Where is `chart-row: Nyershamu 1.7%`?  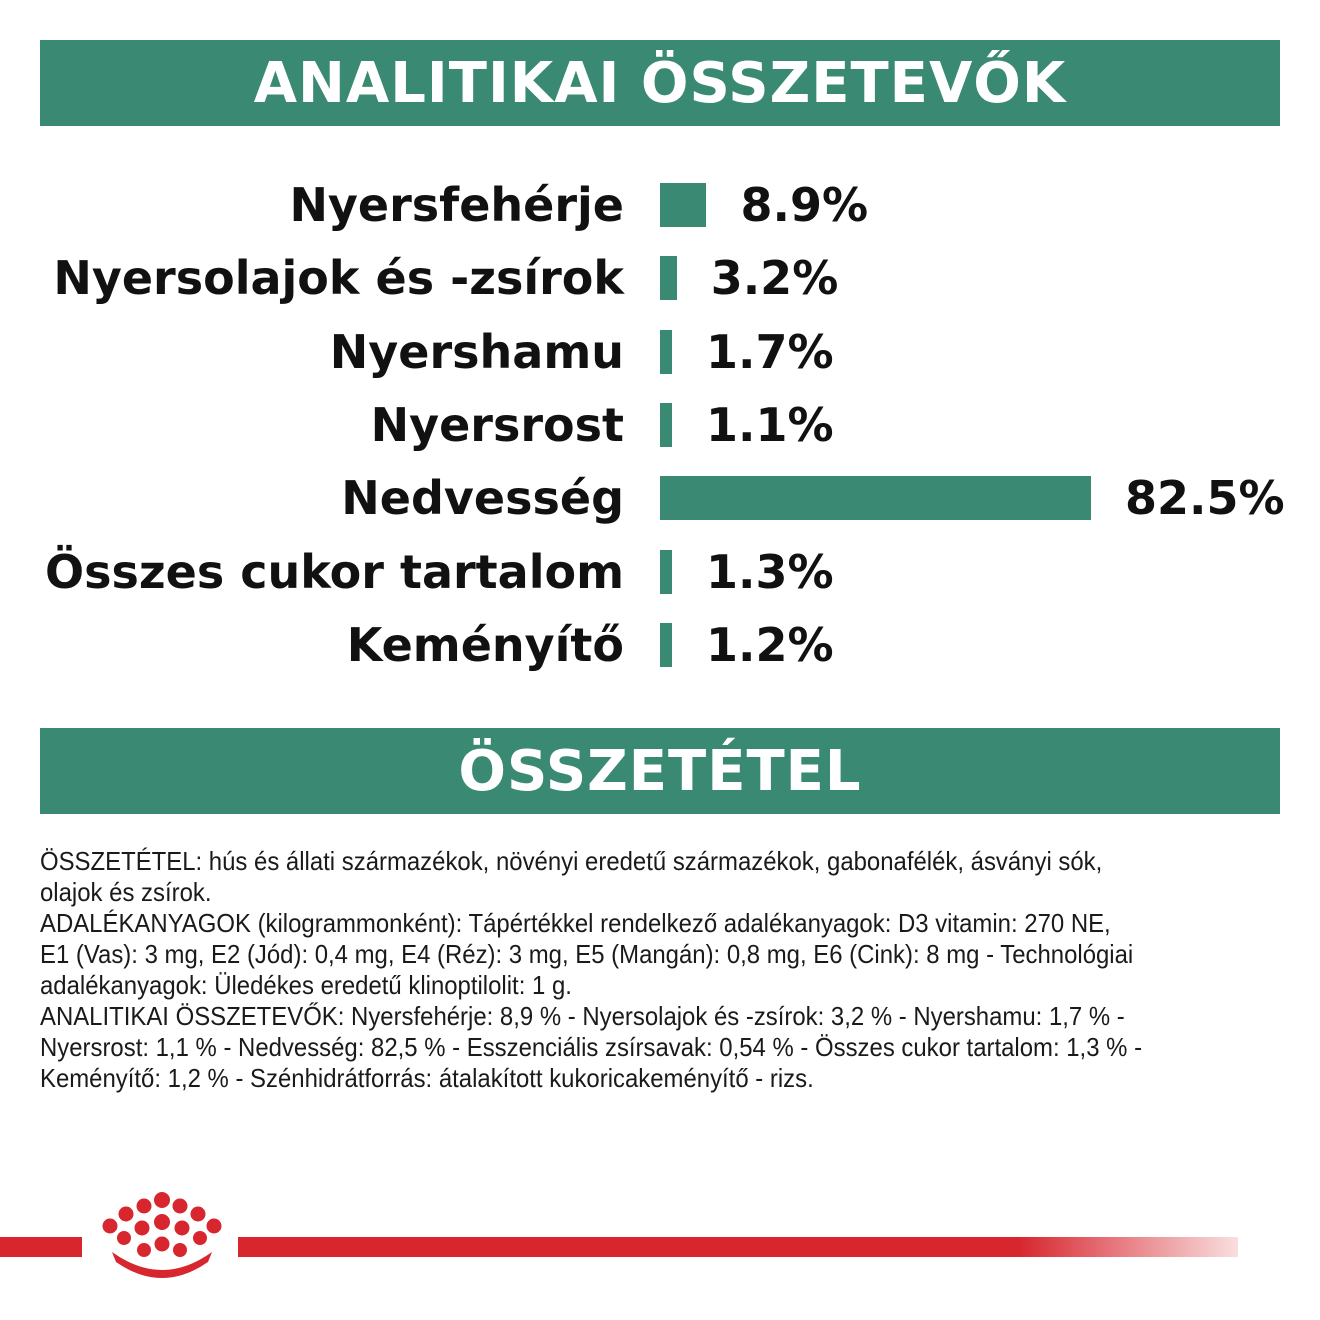
chart-row: Nyershamu 1.7% is located at coordinates (660, 352).